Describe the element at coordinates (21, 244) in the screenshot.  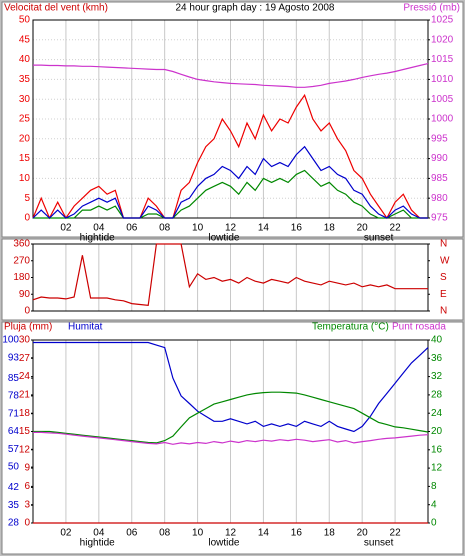
I see `y-tick-label: 360` at that location.